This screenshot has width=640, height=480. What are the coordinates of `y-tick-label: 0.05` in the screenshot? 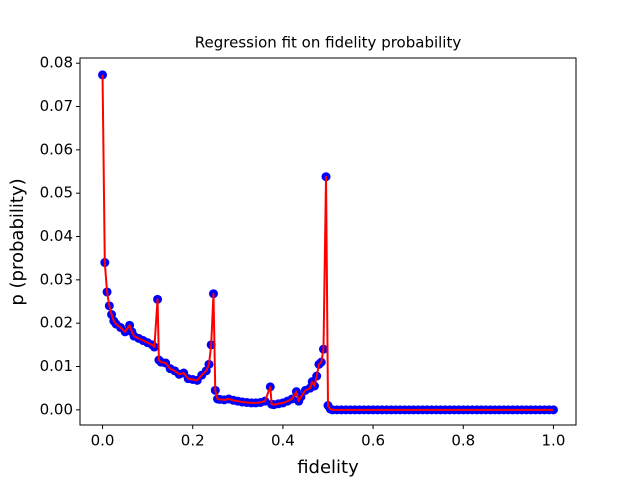 It's located at (56, 193).